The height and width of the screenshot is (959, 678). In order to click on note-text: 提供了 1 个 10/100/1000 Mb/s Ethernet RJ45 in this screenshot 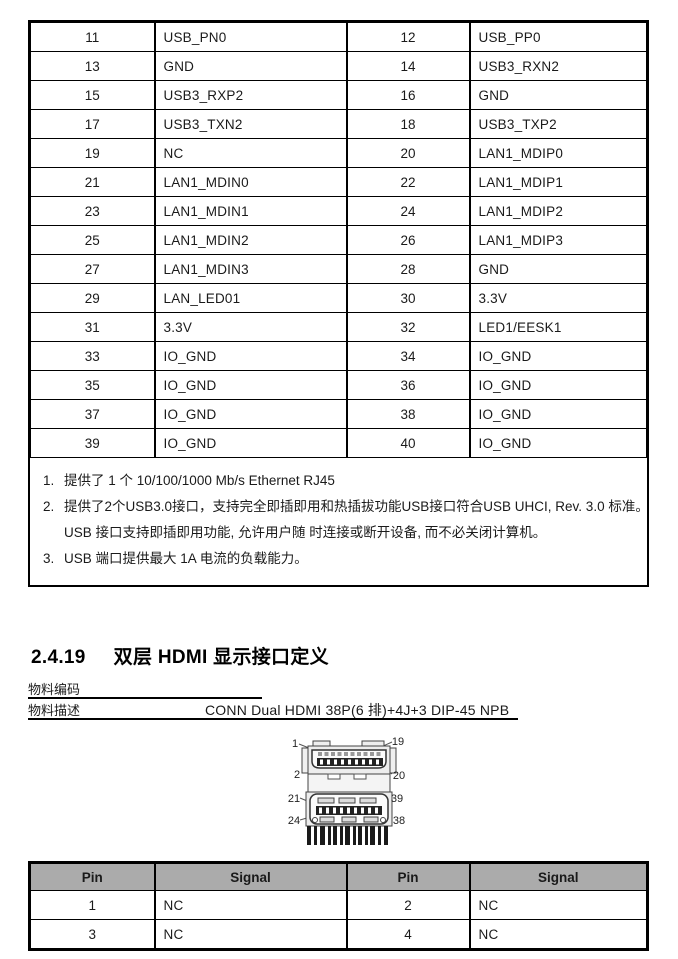, I will do `click(199, 480)`.